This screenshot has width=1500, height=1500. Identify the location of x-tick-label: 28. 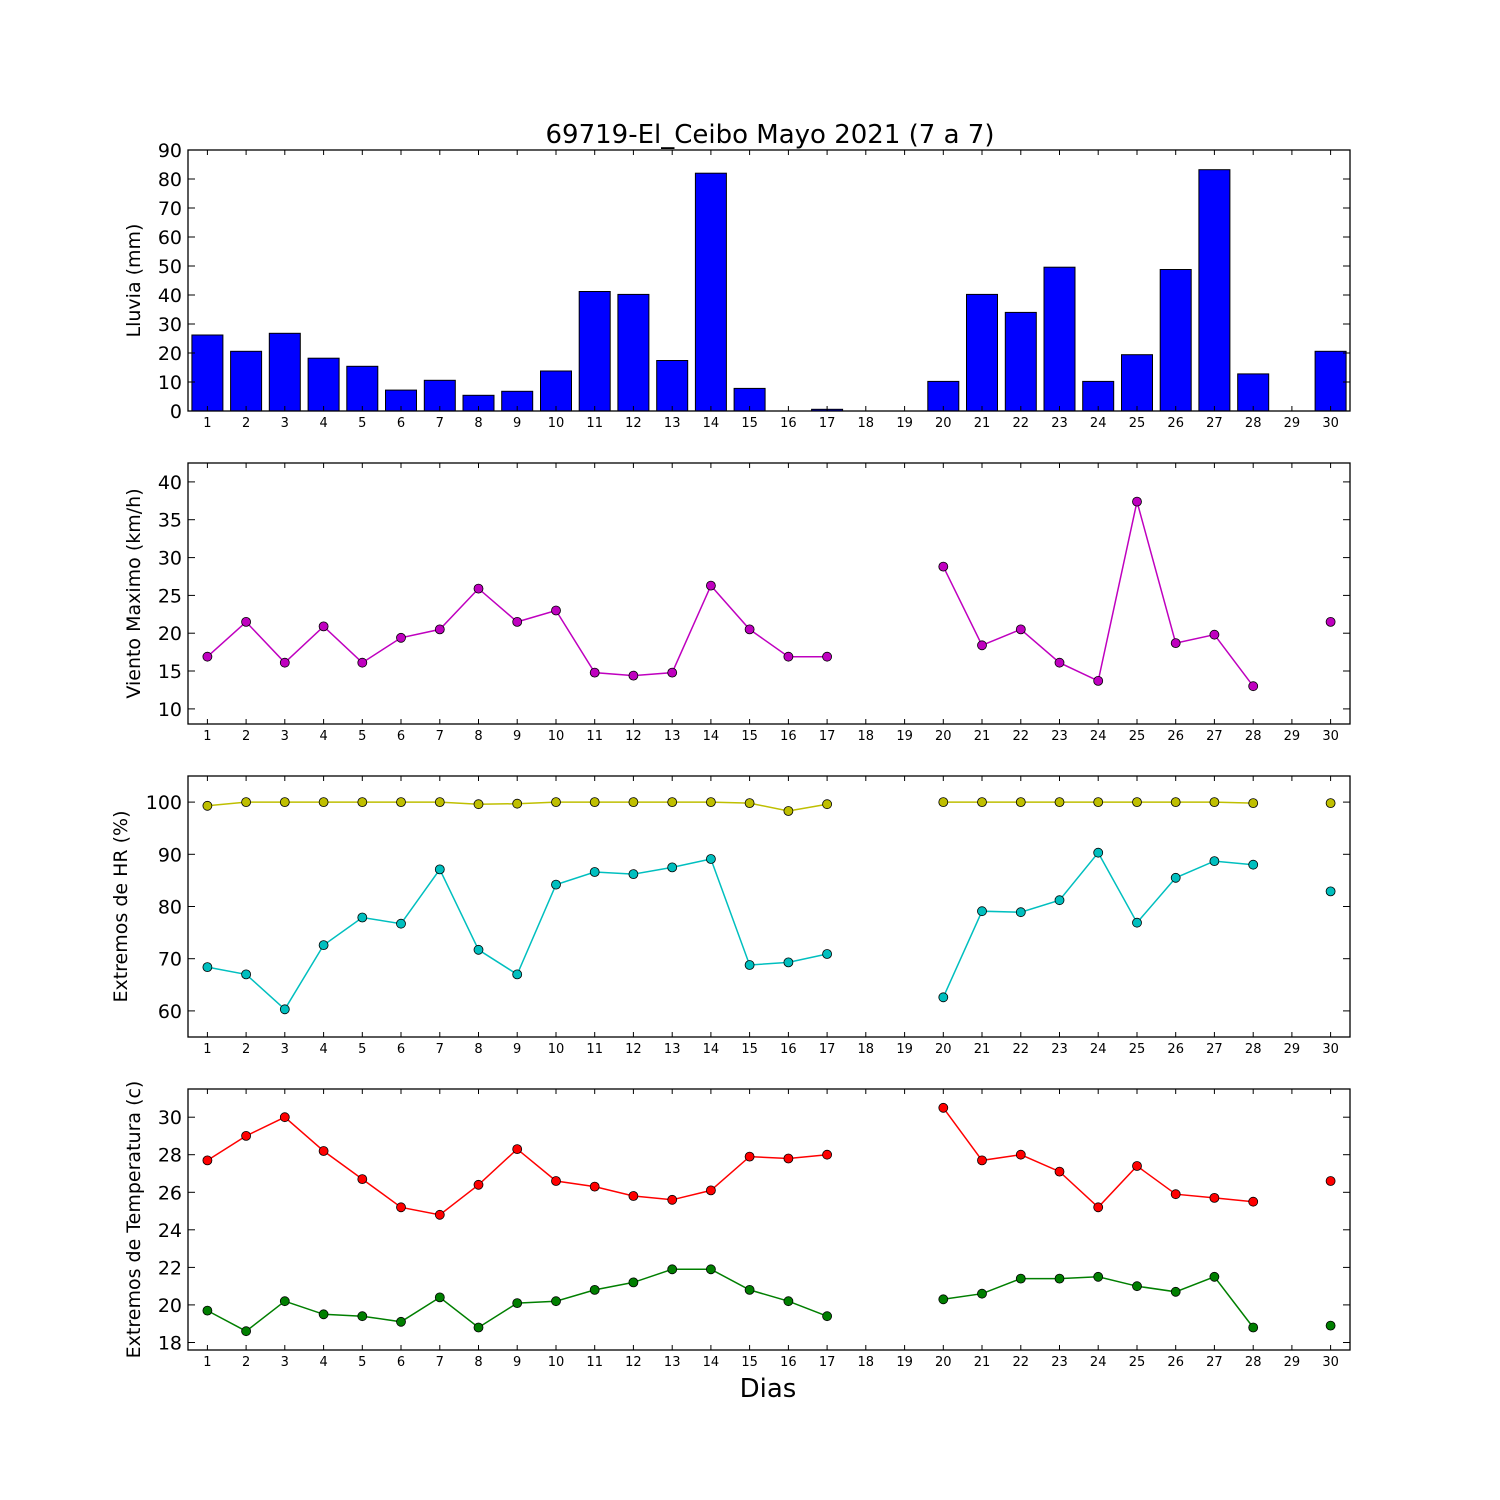
(1253, 1049).